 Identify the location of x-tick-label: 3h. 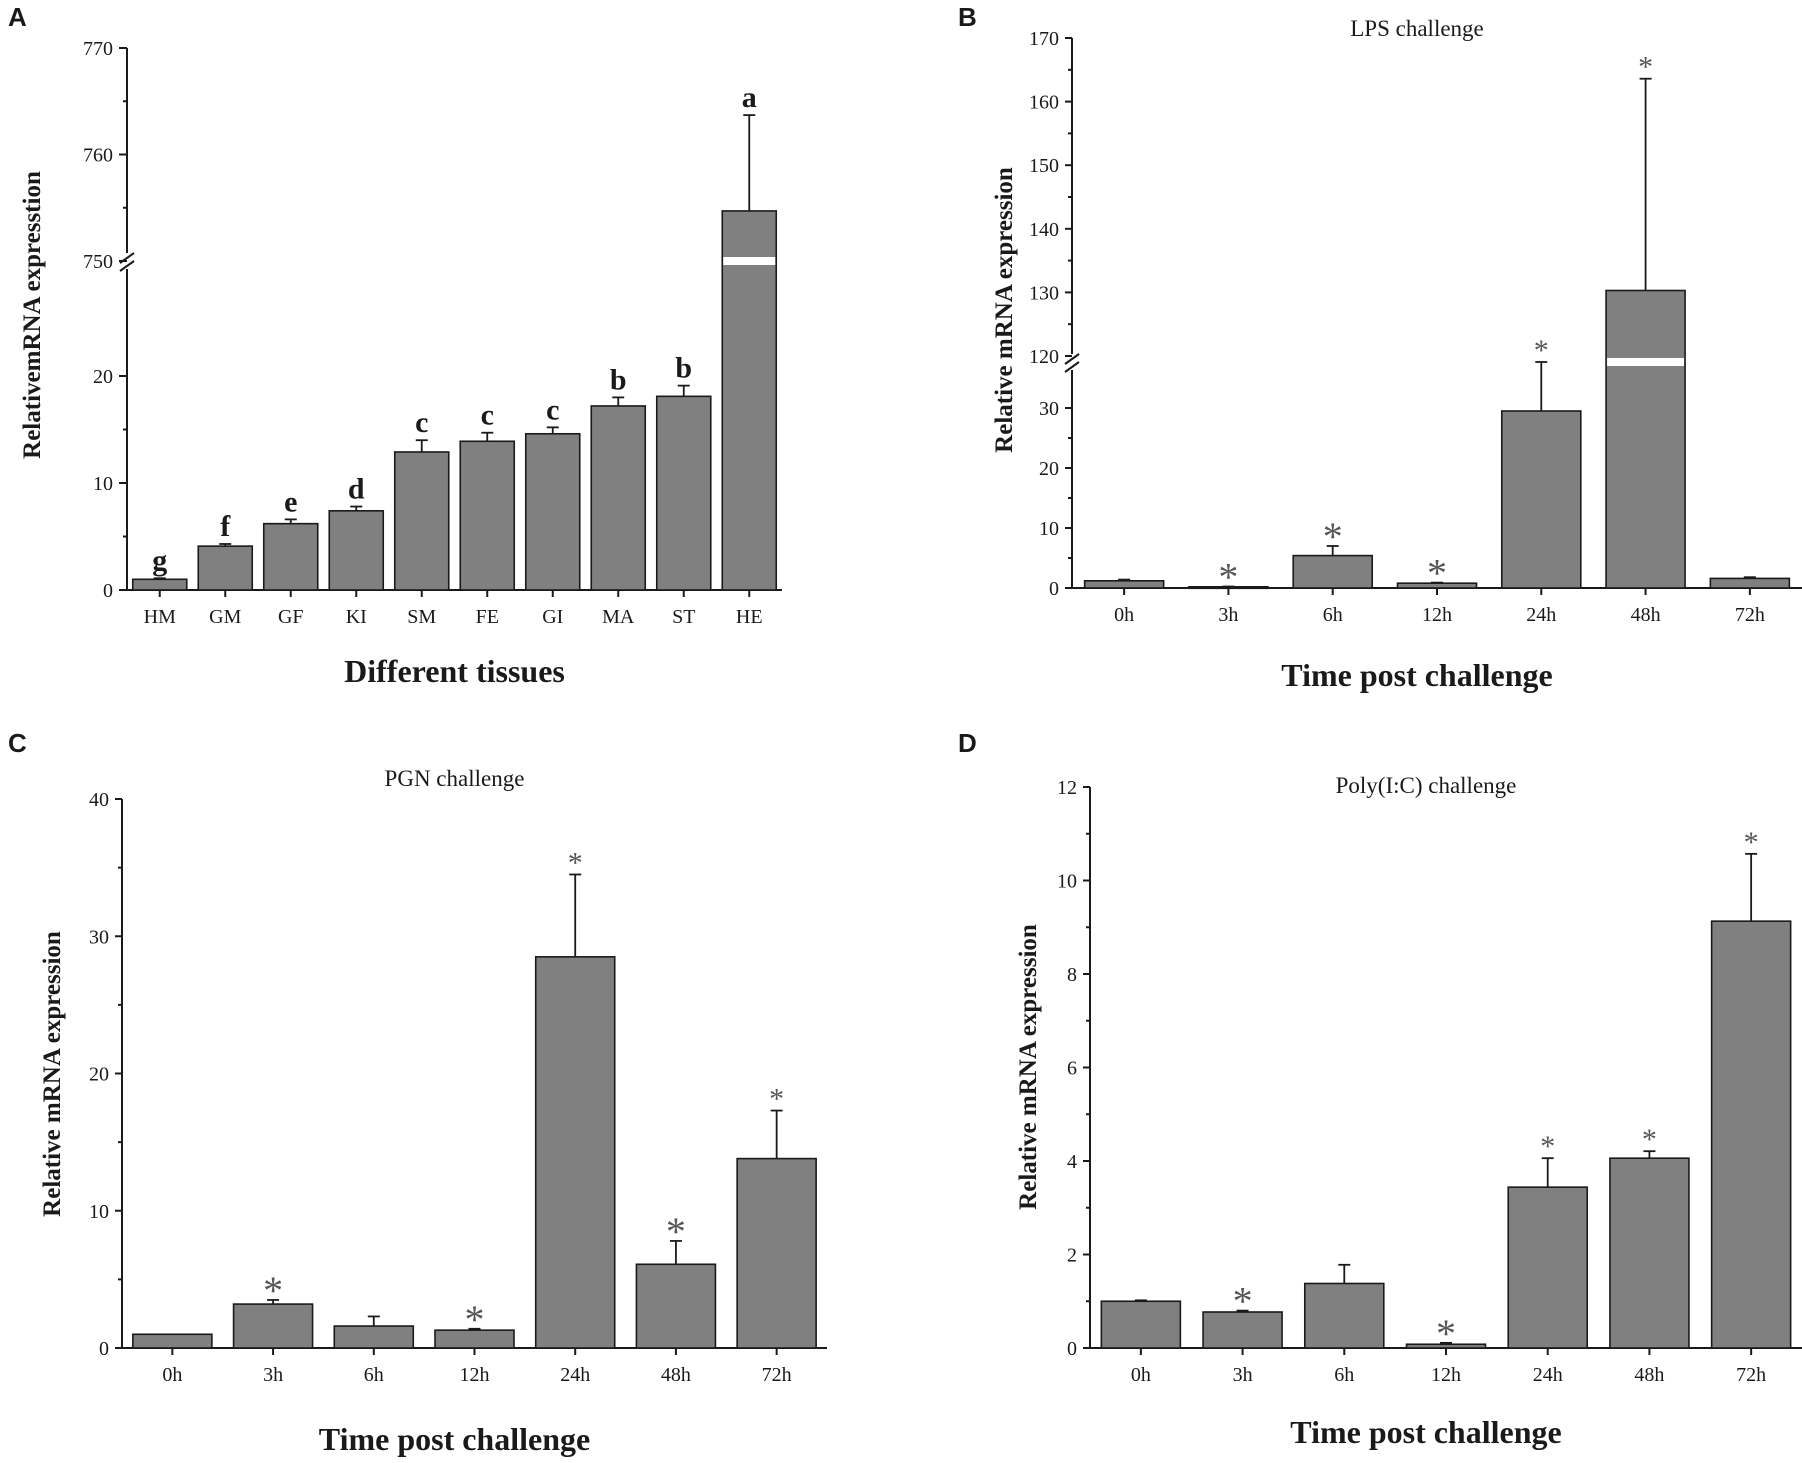
(1228, 615).